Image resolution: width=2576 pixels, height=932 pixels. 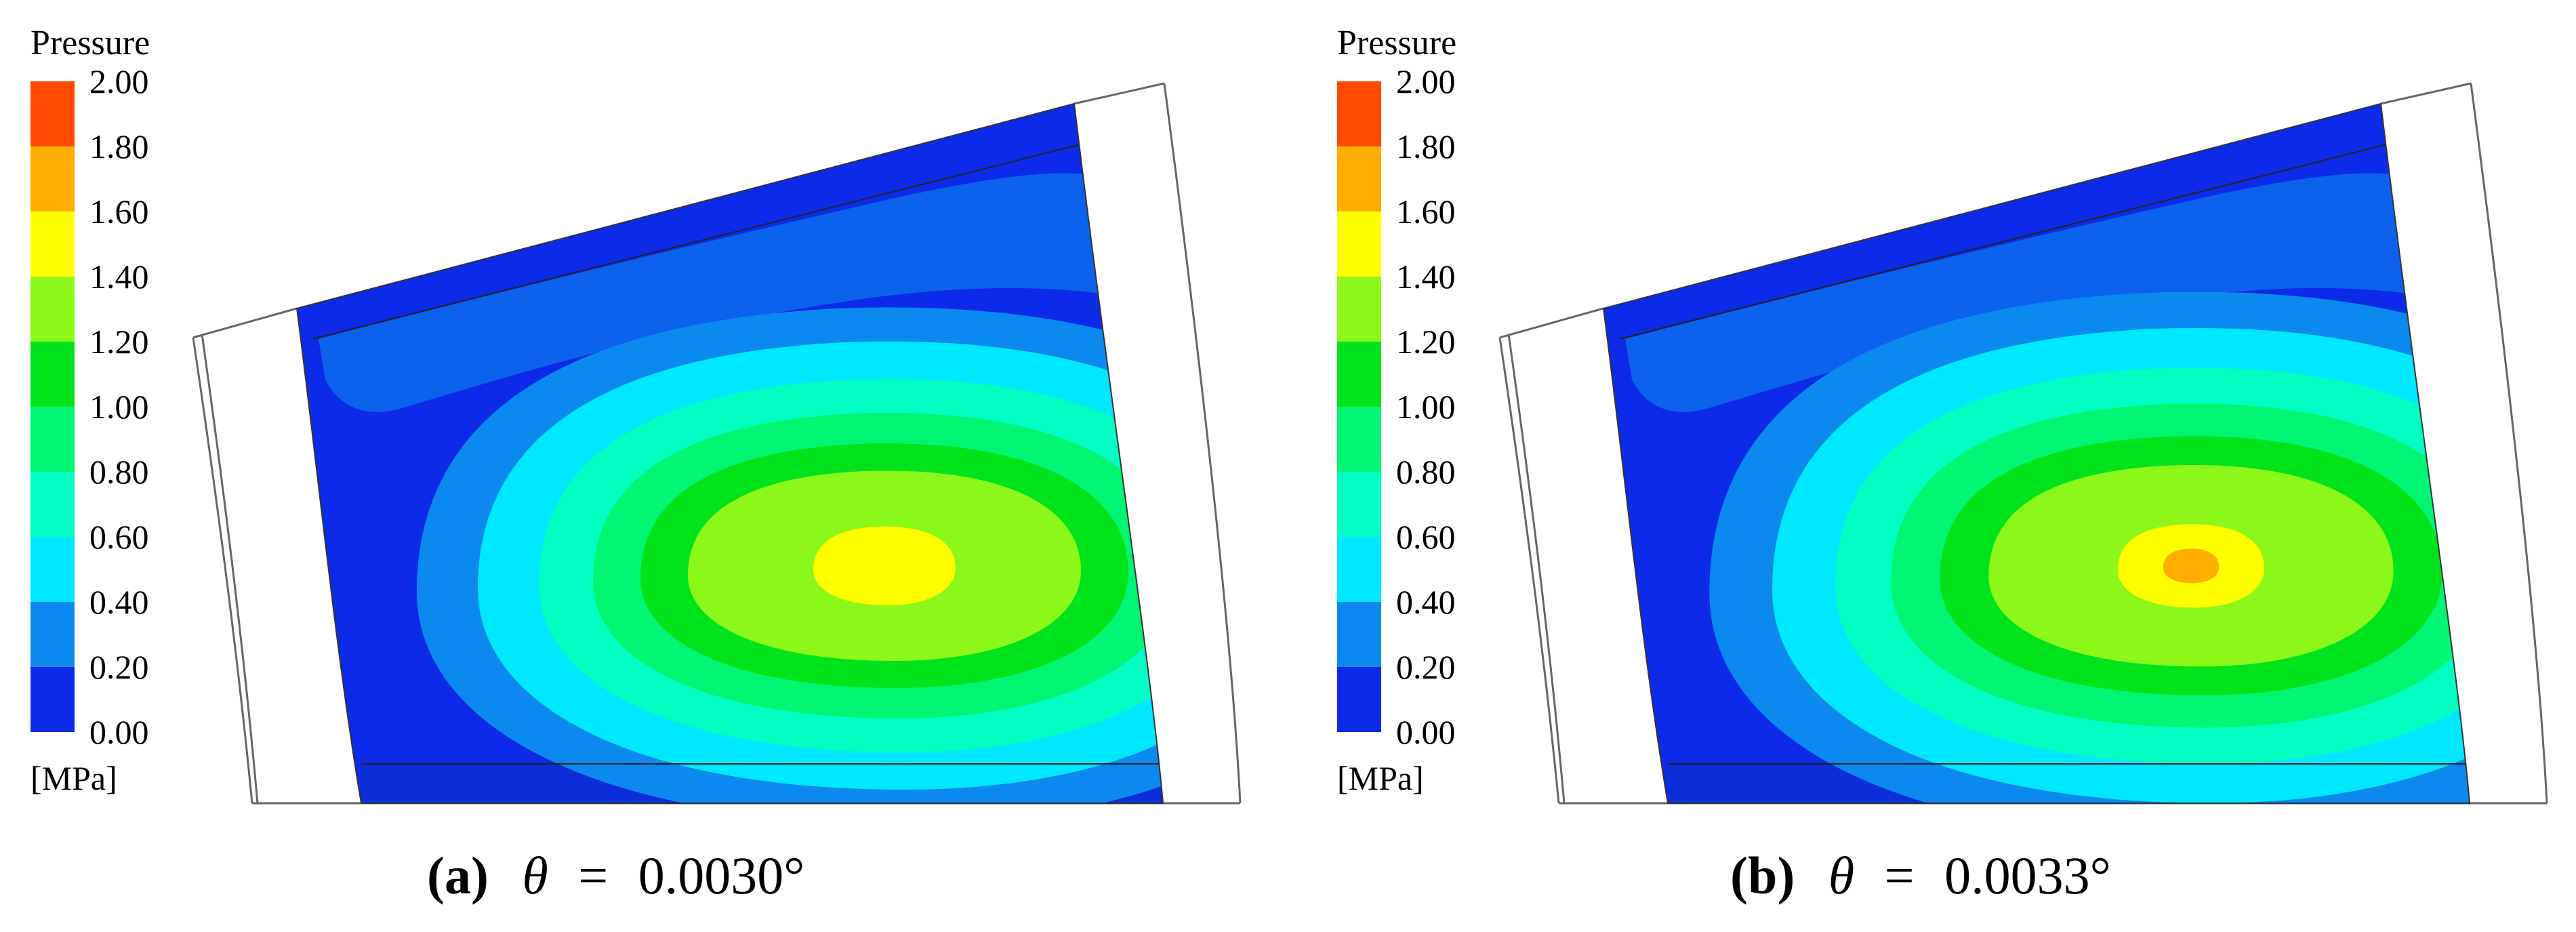 What do you see at coordinates (1762, 875) in the screenshot?
I see `caption-label: (b)` at bounding box center [1762, 875].